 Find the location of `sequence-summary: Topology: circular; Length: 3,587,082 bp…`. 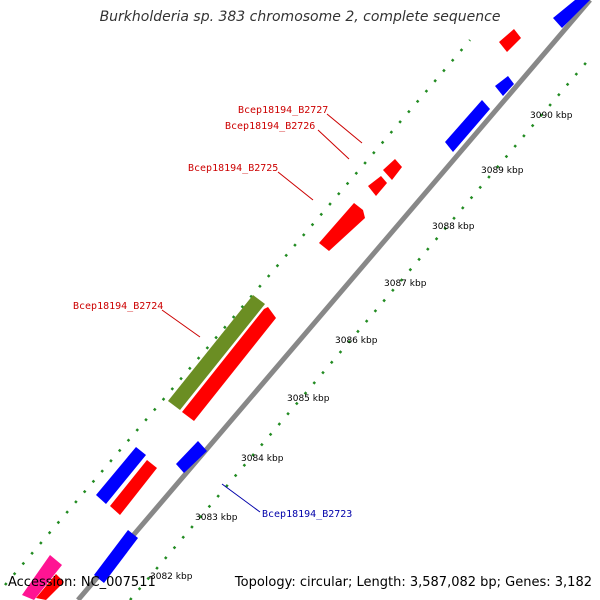

sequence-summary: Topology: circular; Length: 3,587,082 bp… is located at coordinates (413, 582).